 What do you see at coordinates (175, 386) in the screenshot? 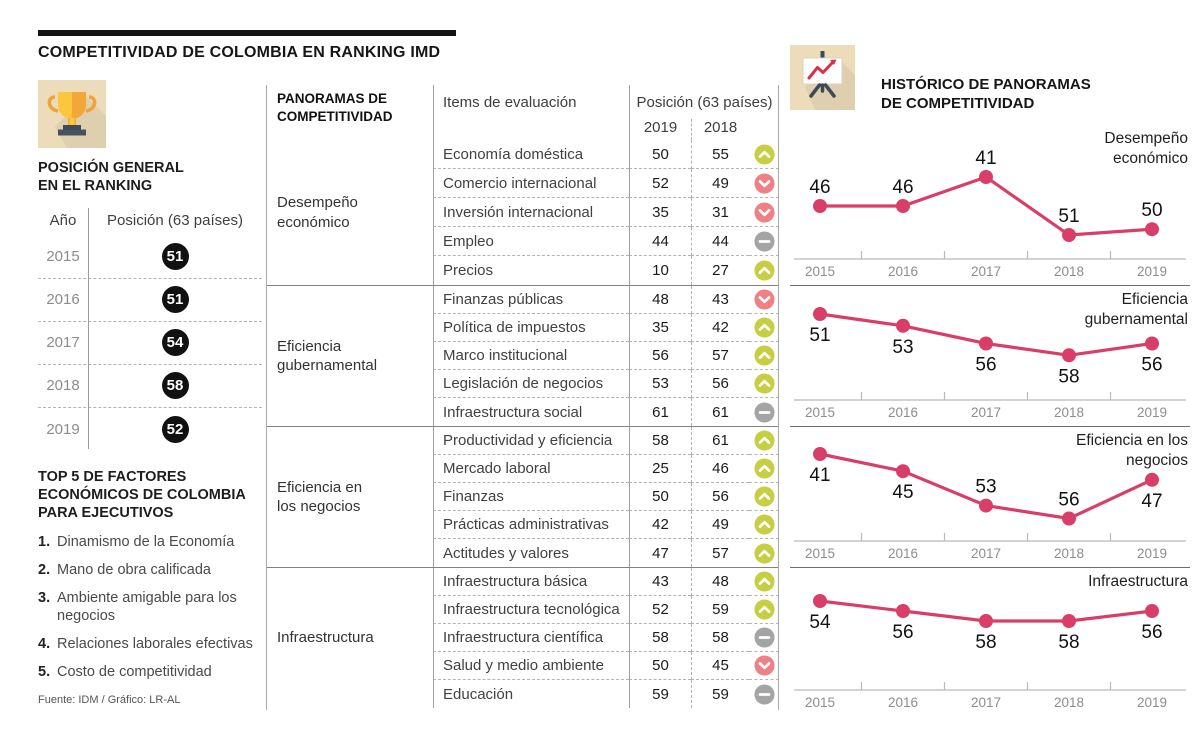
I see `position-badge: 58` at bounding box center [175, 386].